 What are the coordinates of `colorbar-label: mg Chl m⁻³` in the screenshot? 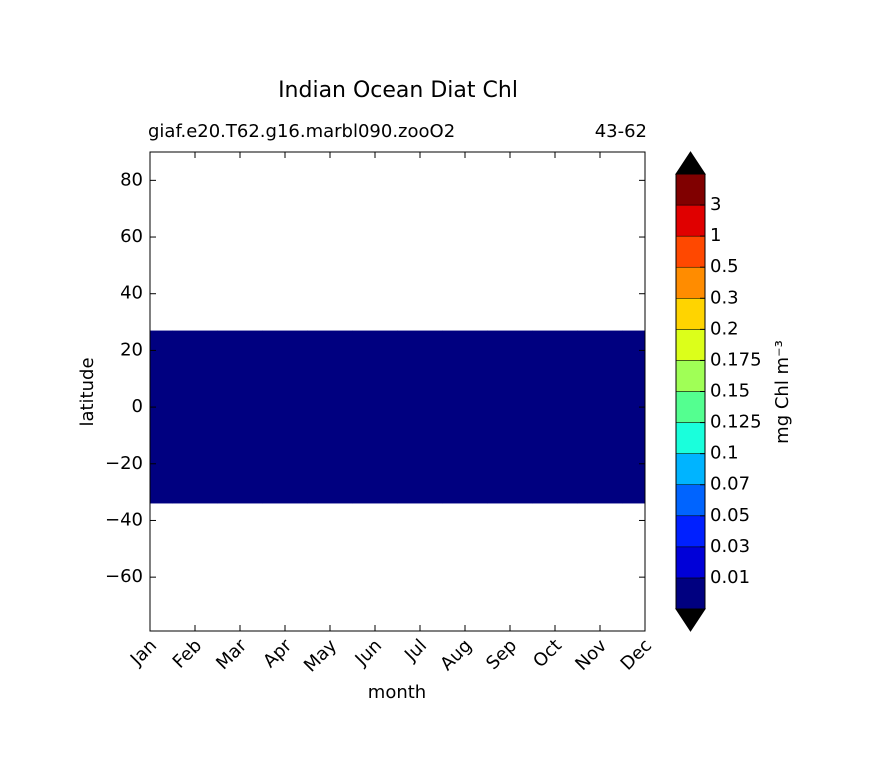 It's located at (782, 392).